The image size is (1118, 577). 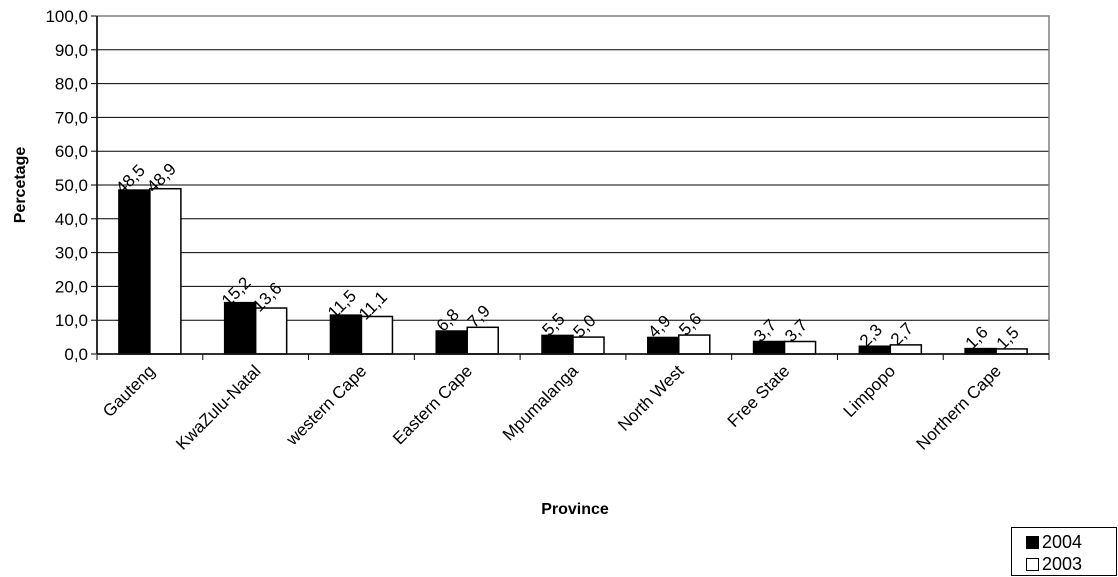 What do you see at coordinates (71, 253) in the screenshot?
I see `y-tick-label: 30,0` at bounding box center [71, 253].